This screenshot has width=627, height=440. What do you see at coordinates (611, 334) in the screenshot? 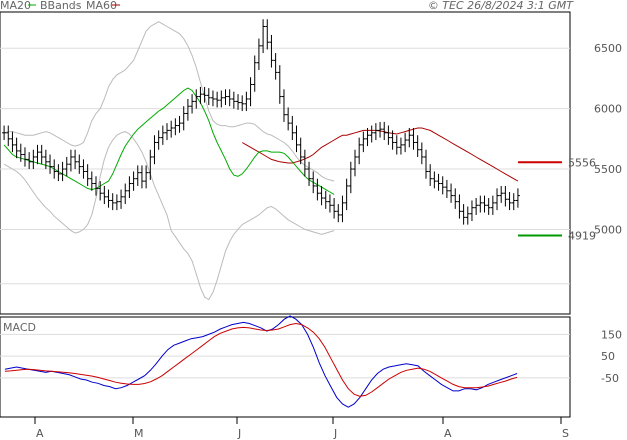
I see `macd-tick-label: 150` at bounding box center [611, 334].